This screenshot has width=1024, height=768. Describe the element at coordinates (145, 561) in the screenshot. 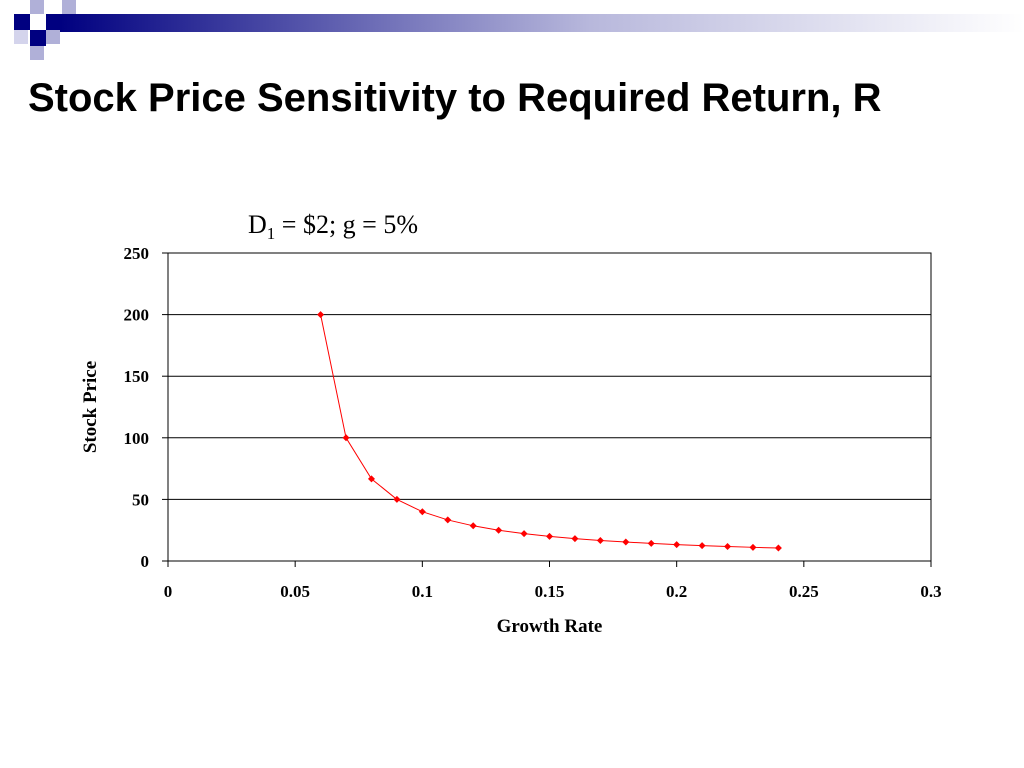

I see `y-tick-label: 0` at that location.